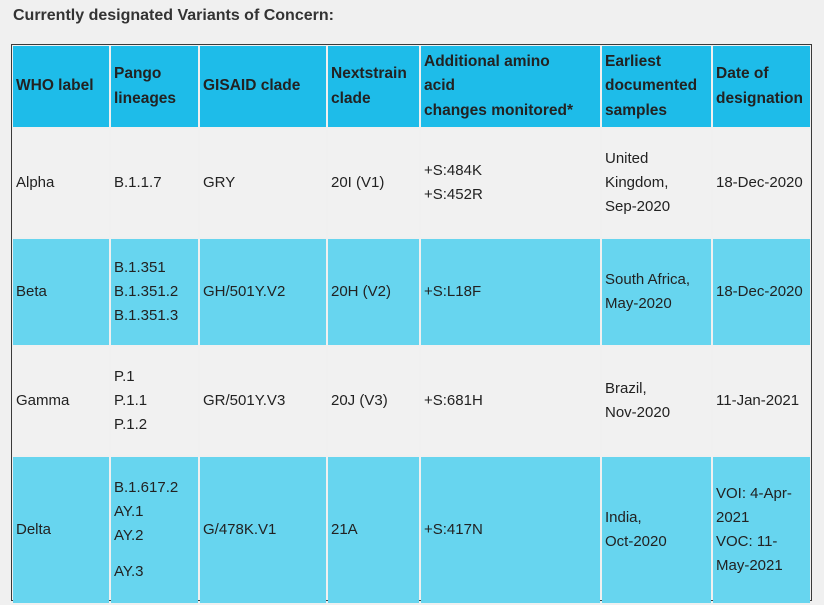  What do you see at coordinates (656, 530) in the screenshot?
I see `cell-earliest-samples: India, Oct-2020` at bounding box center [656, 530].